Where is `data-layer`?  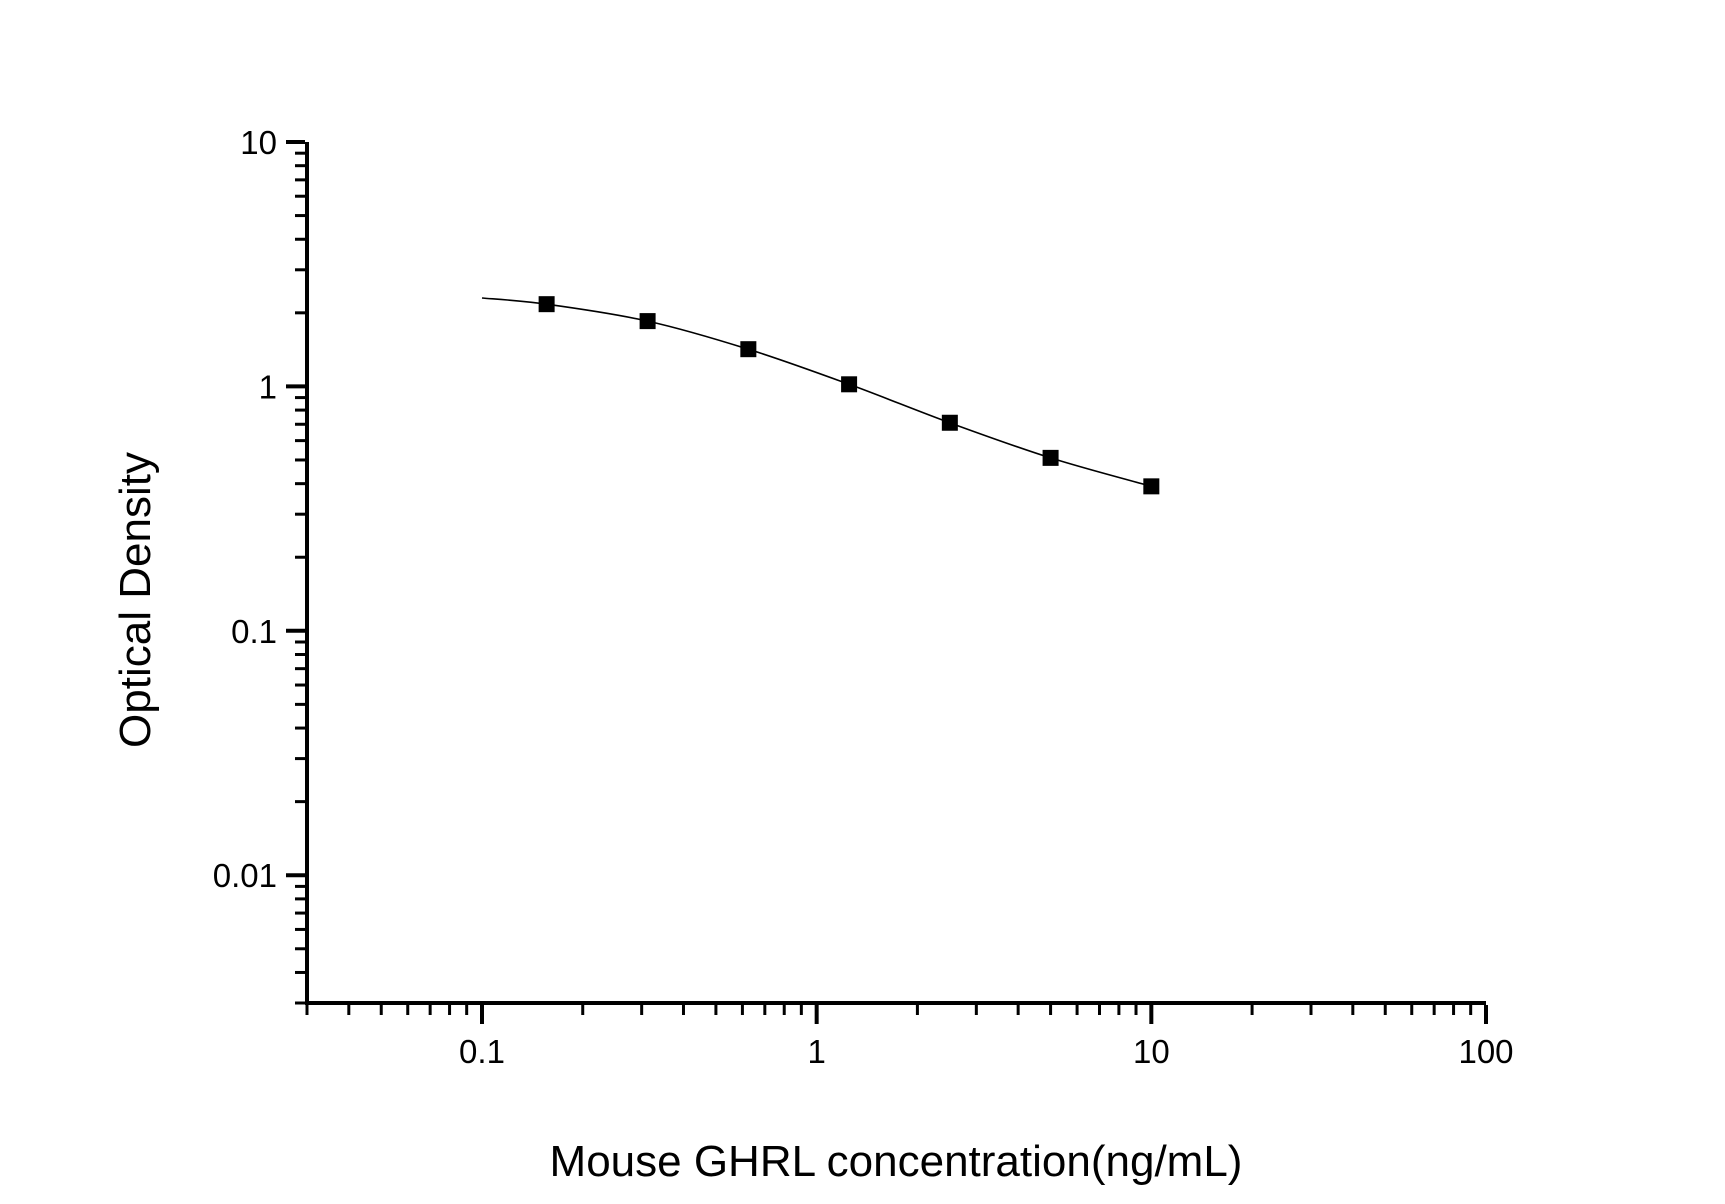 data-layer is located at coordinates (820, 395).